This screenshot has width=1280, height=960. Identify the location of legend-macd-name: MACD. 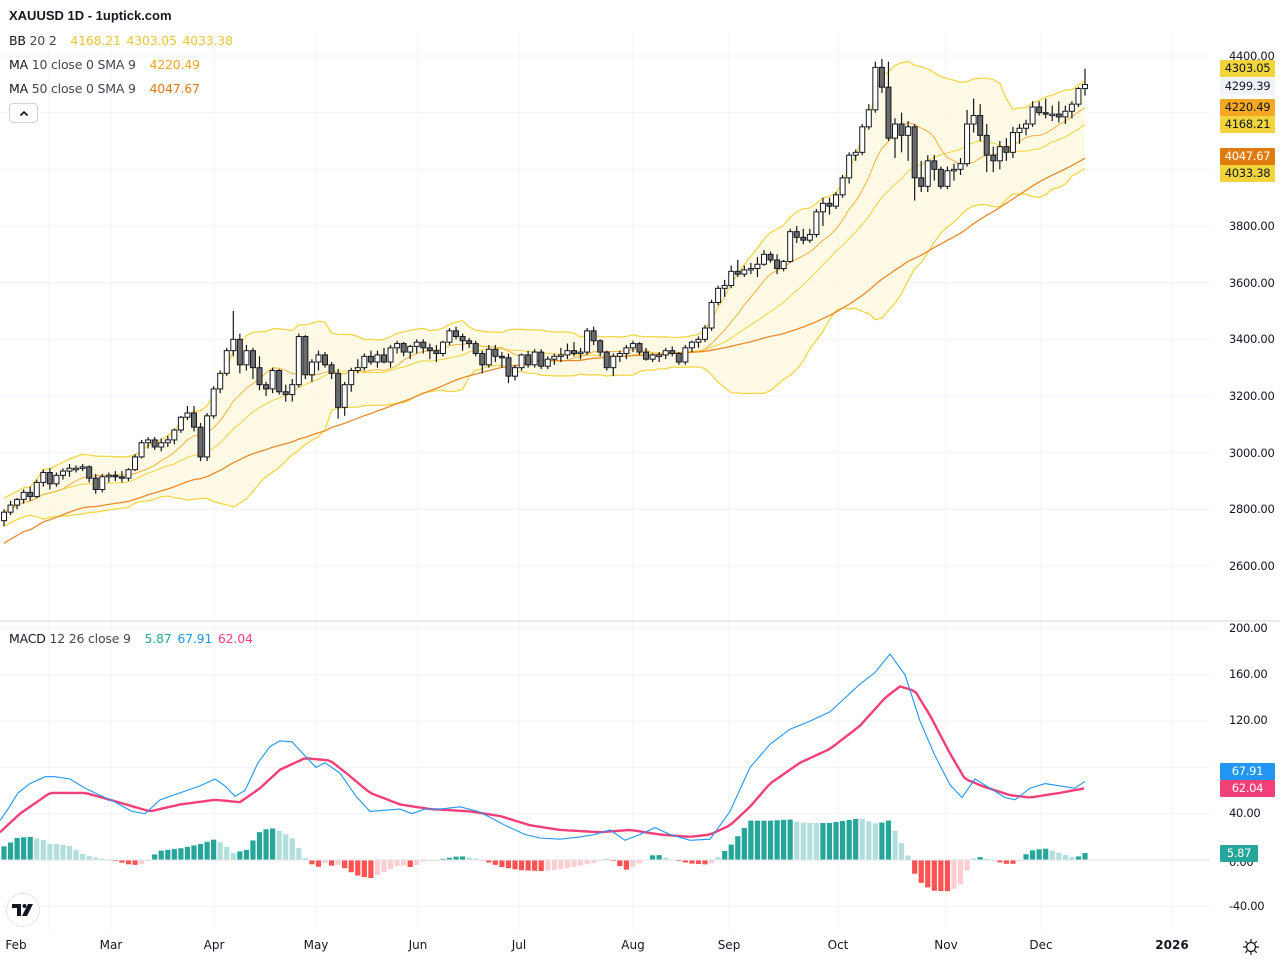
(27, 638).